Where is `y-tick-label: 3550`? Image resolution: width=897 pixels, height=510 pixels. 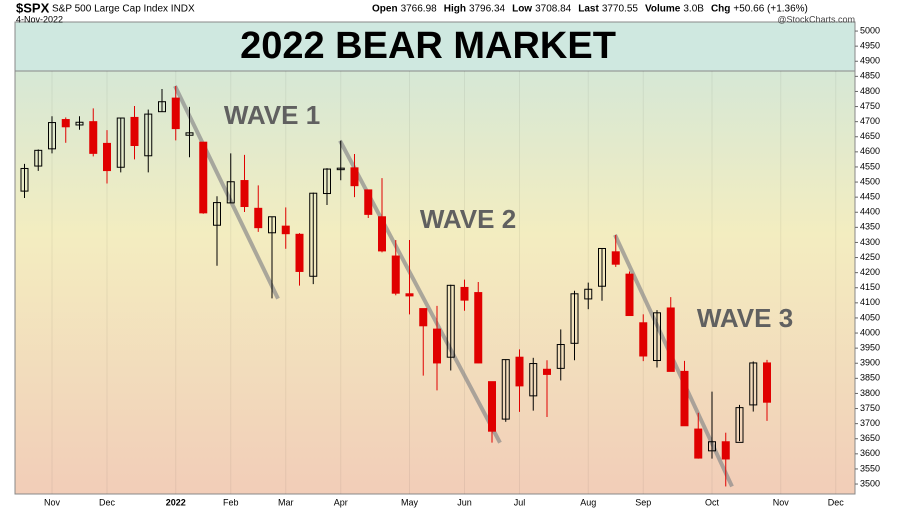
y-tick-label: 3550 is located at coordinates (870, 468).